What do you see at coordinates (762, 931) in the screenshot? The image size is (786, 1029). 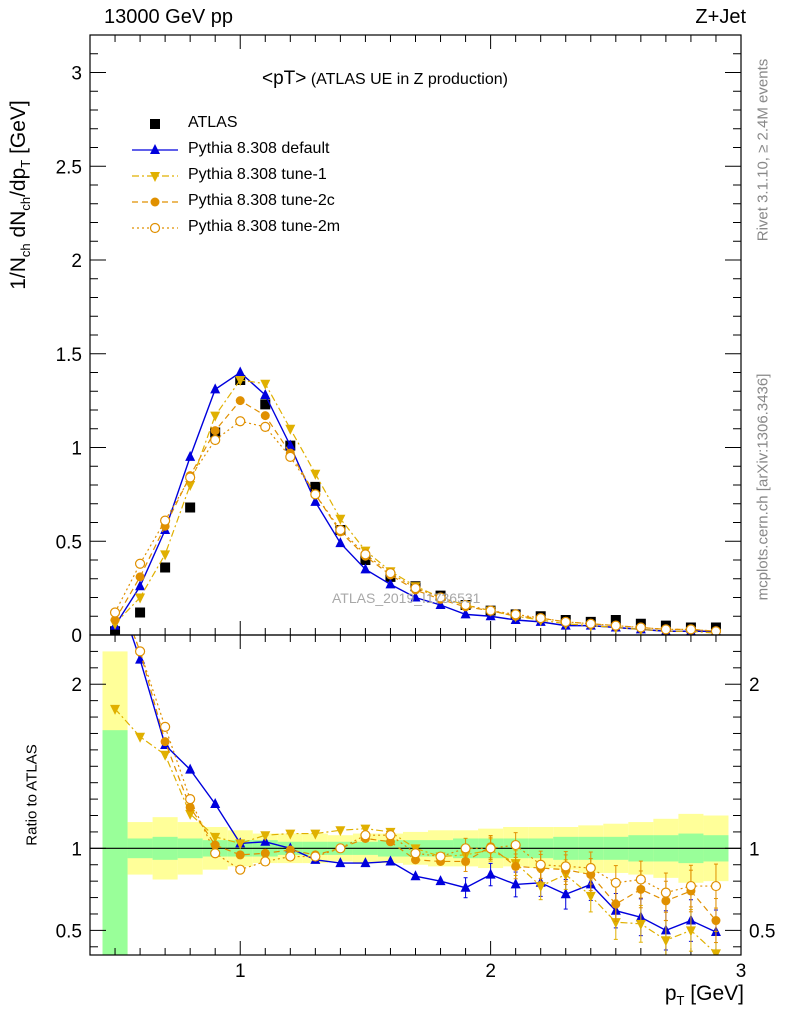 I see `ratio-y-tick-label-right: 0.5` at bounding box center [762, 931].